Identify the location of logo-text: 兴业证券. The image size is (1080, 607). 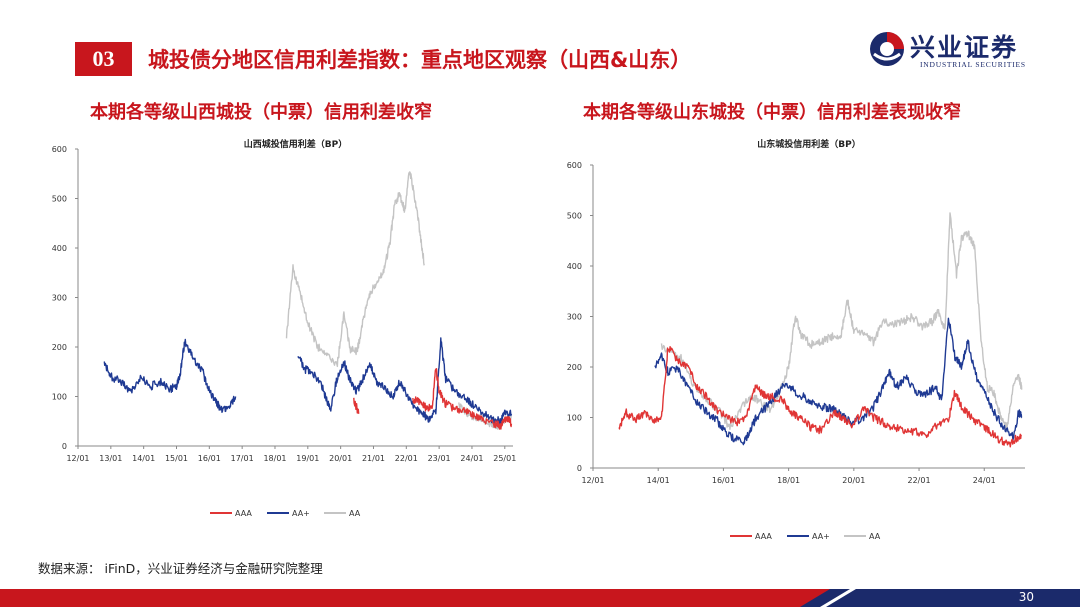
(964, 47).